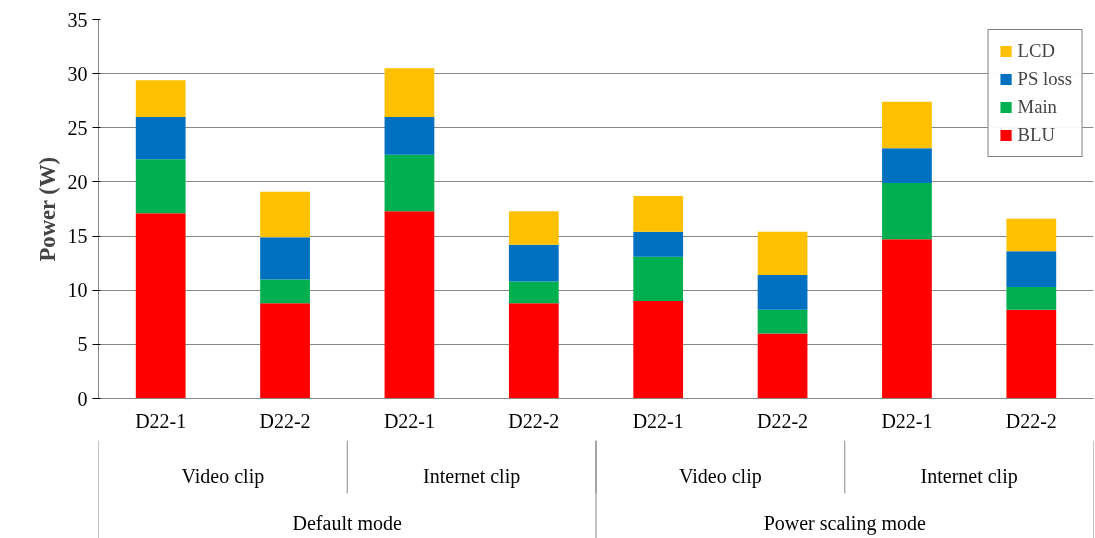  Describe the element at coordinates (1037, 107) in the screenshot. I see `legend-label: Main` at that location.